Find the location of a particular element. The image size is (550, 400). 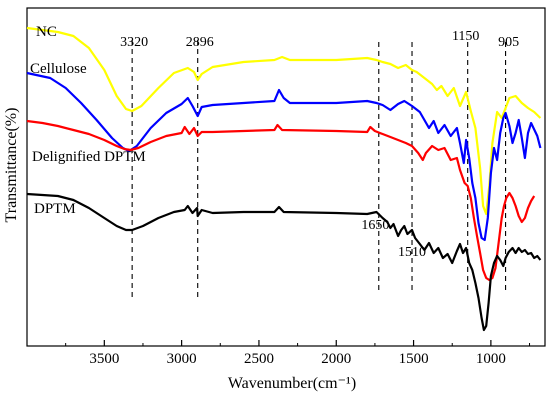

x-axis-ticks is located at coordinates (298, 343).